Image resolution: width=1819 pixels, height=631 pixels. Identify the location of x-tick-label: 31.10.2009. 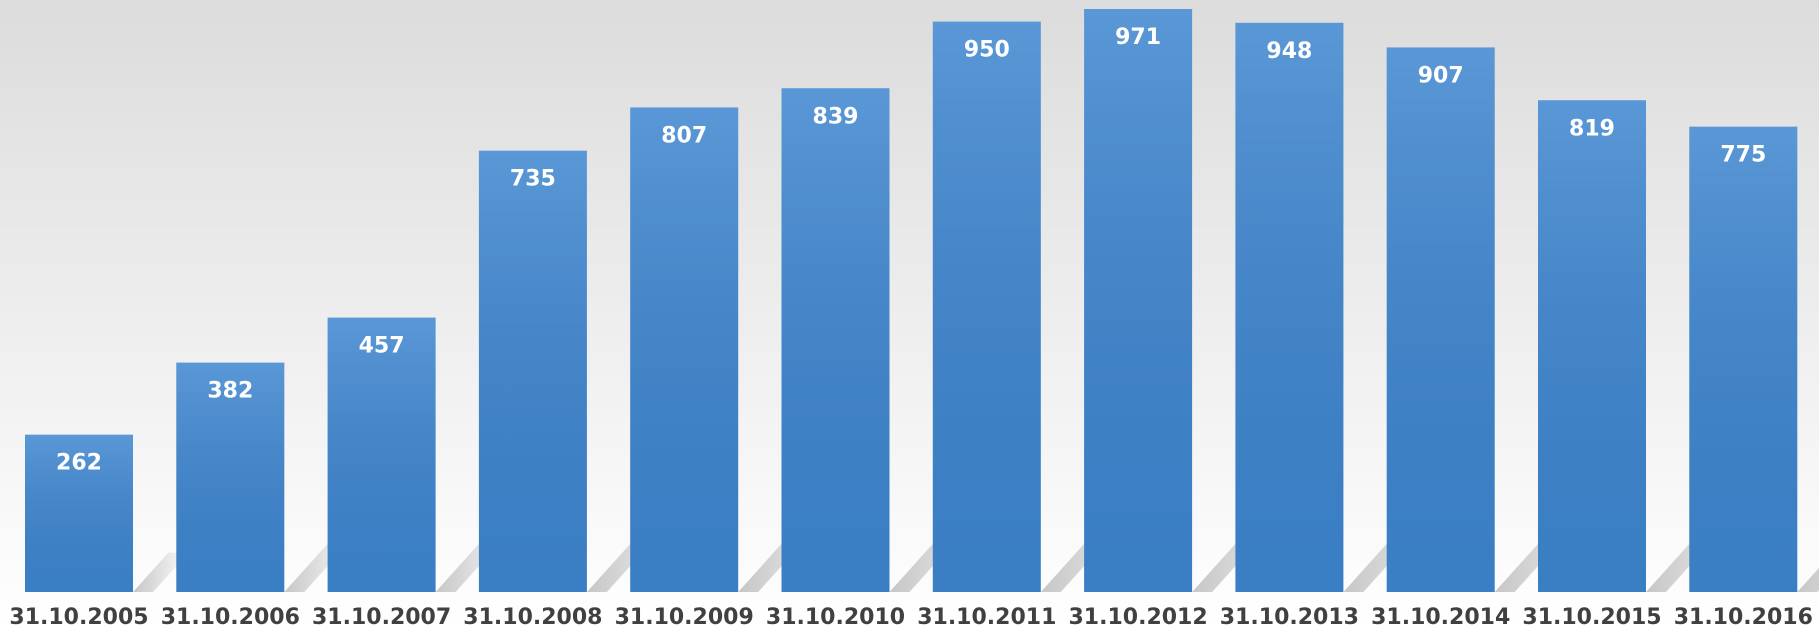
(684, 617).